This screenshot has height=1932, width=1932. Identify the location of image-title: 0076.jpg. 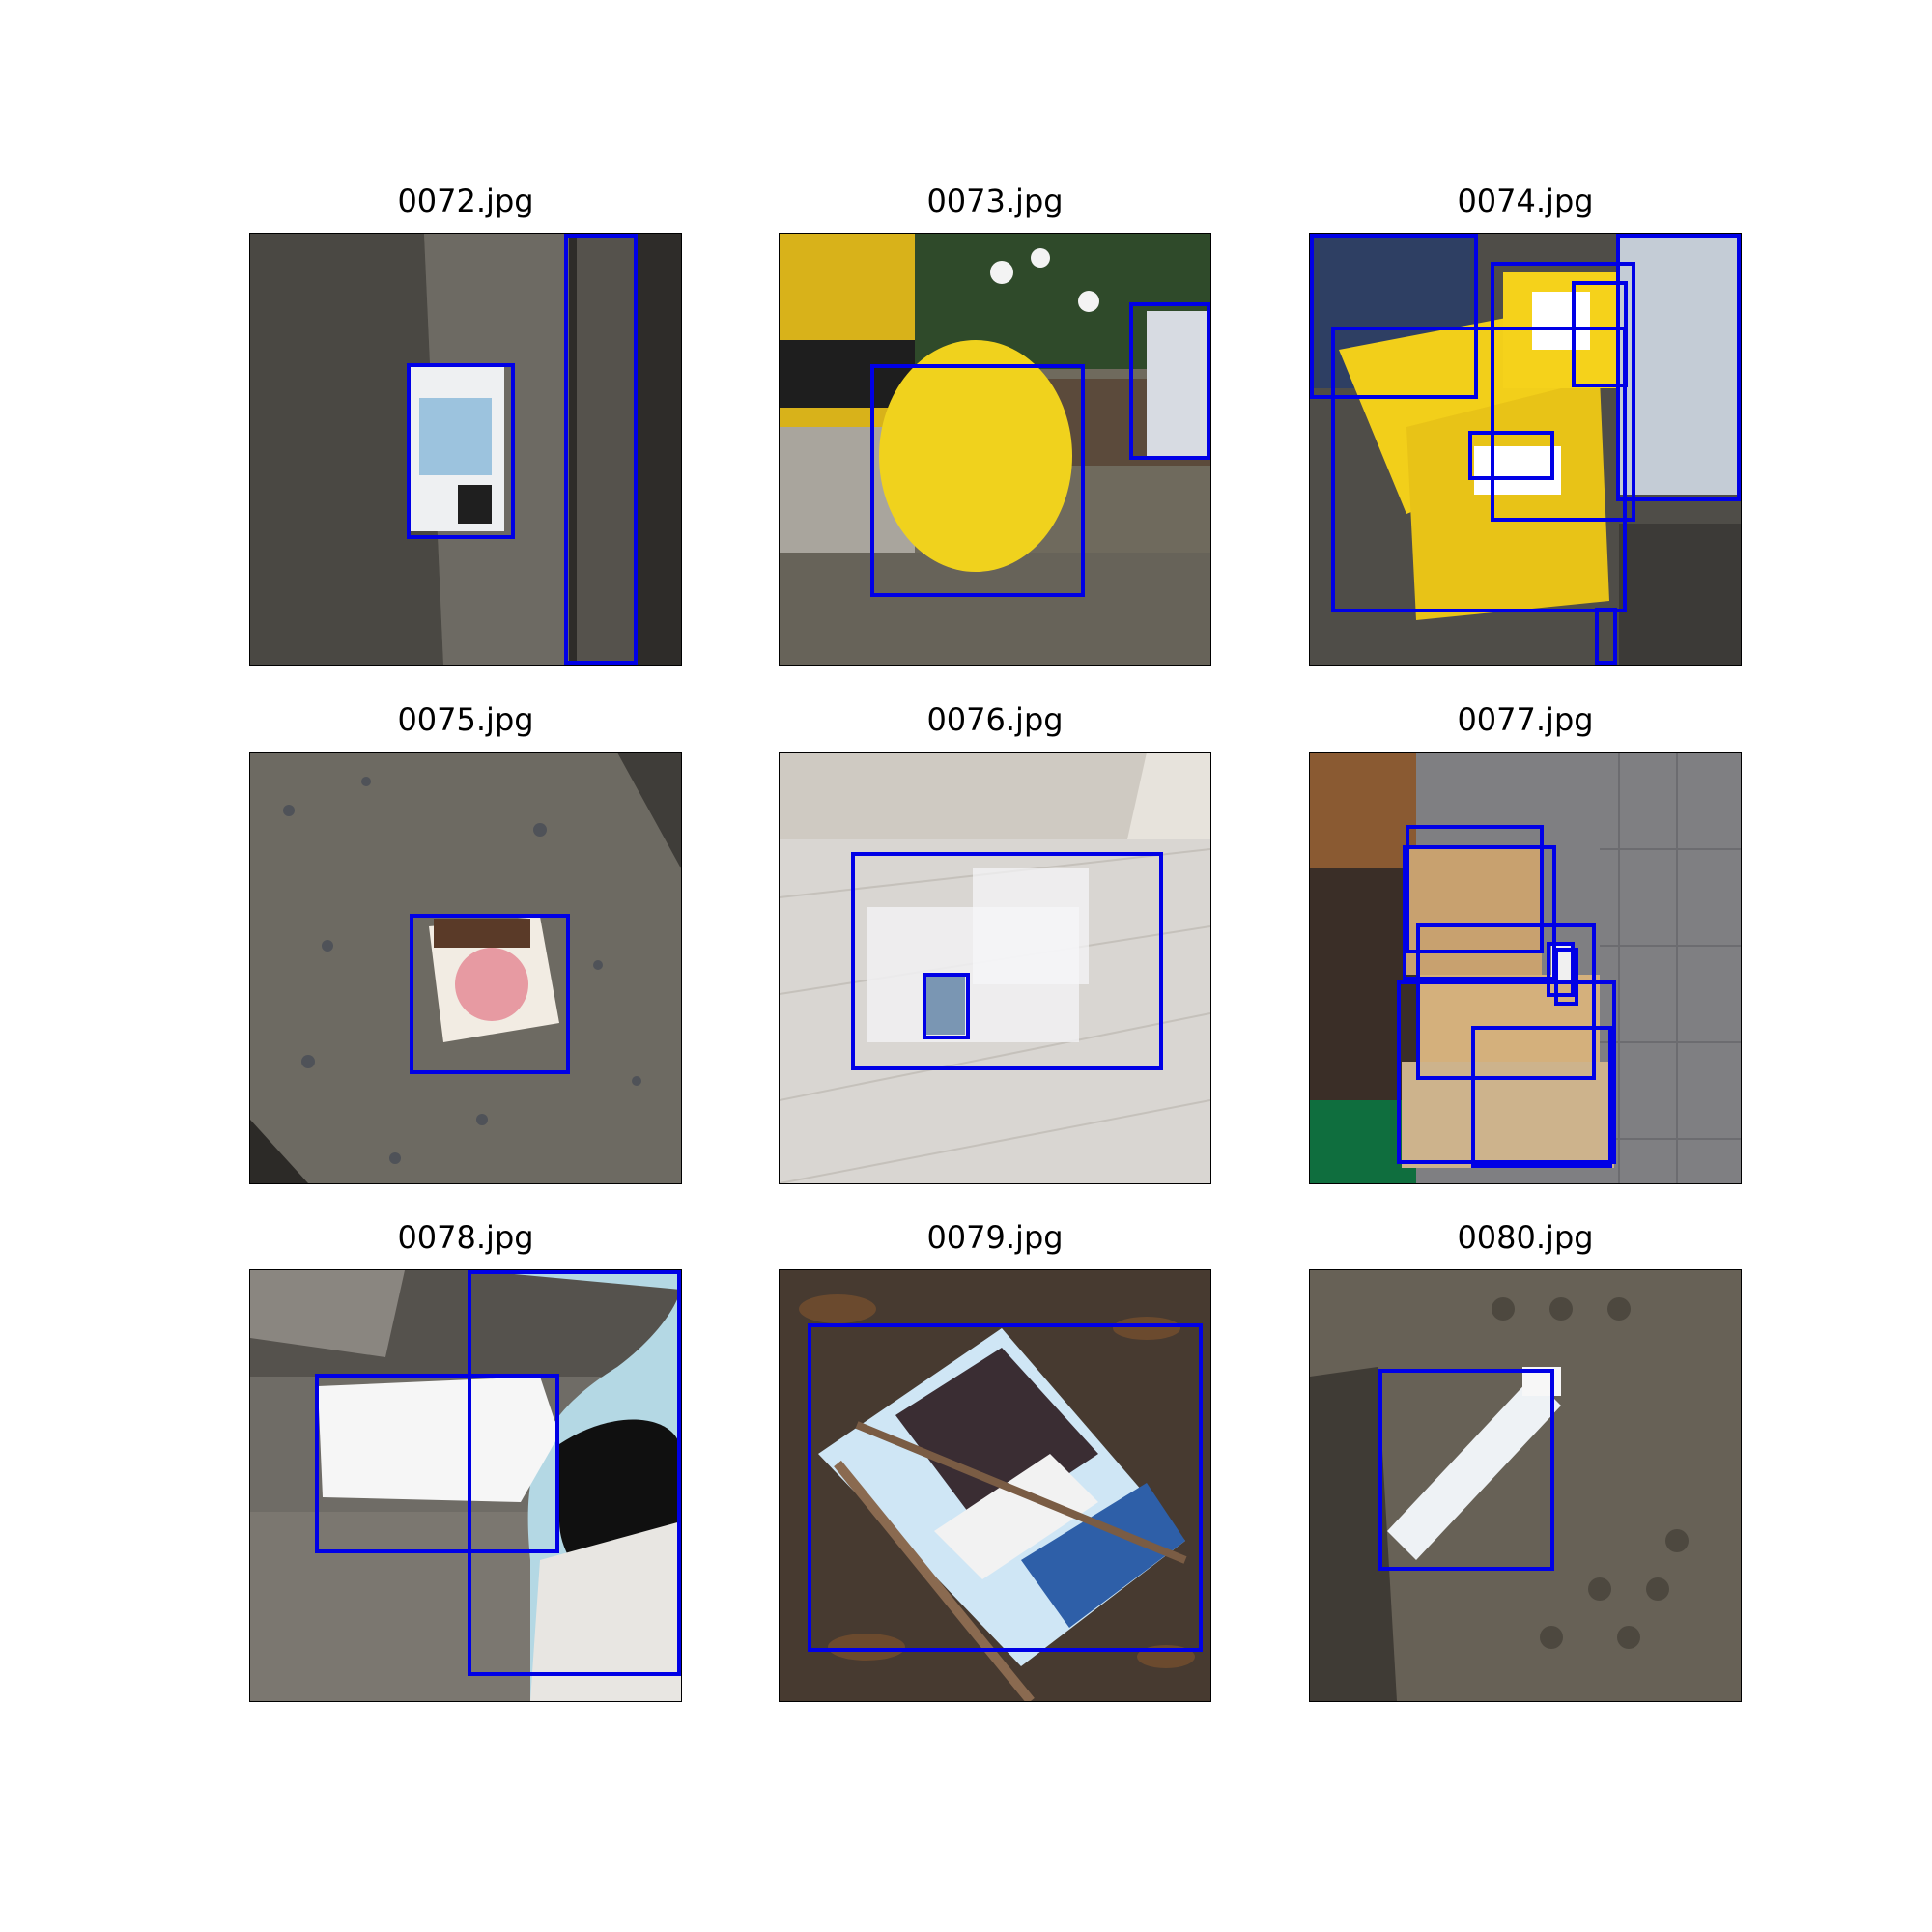
(995, 719).